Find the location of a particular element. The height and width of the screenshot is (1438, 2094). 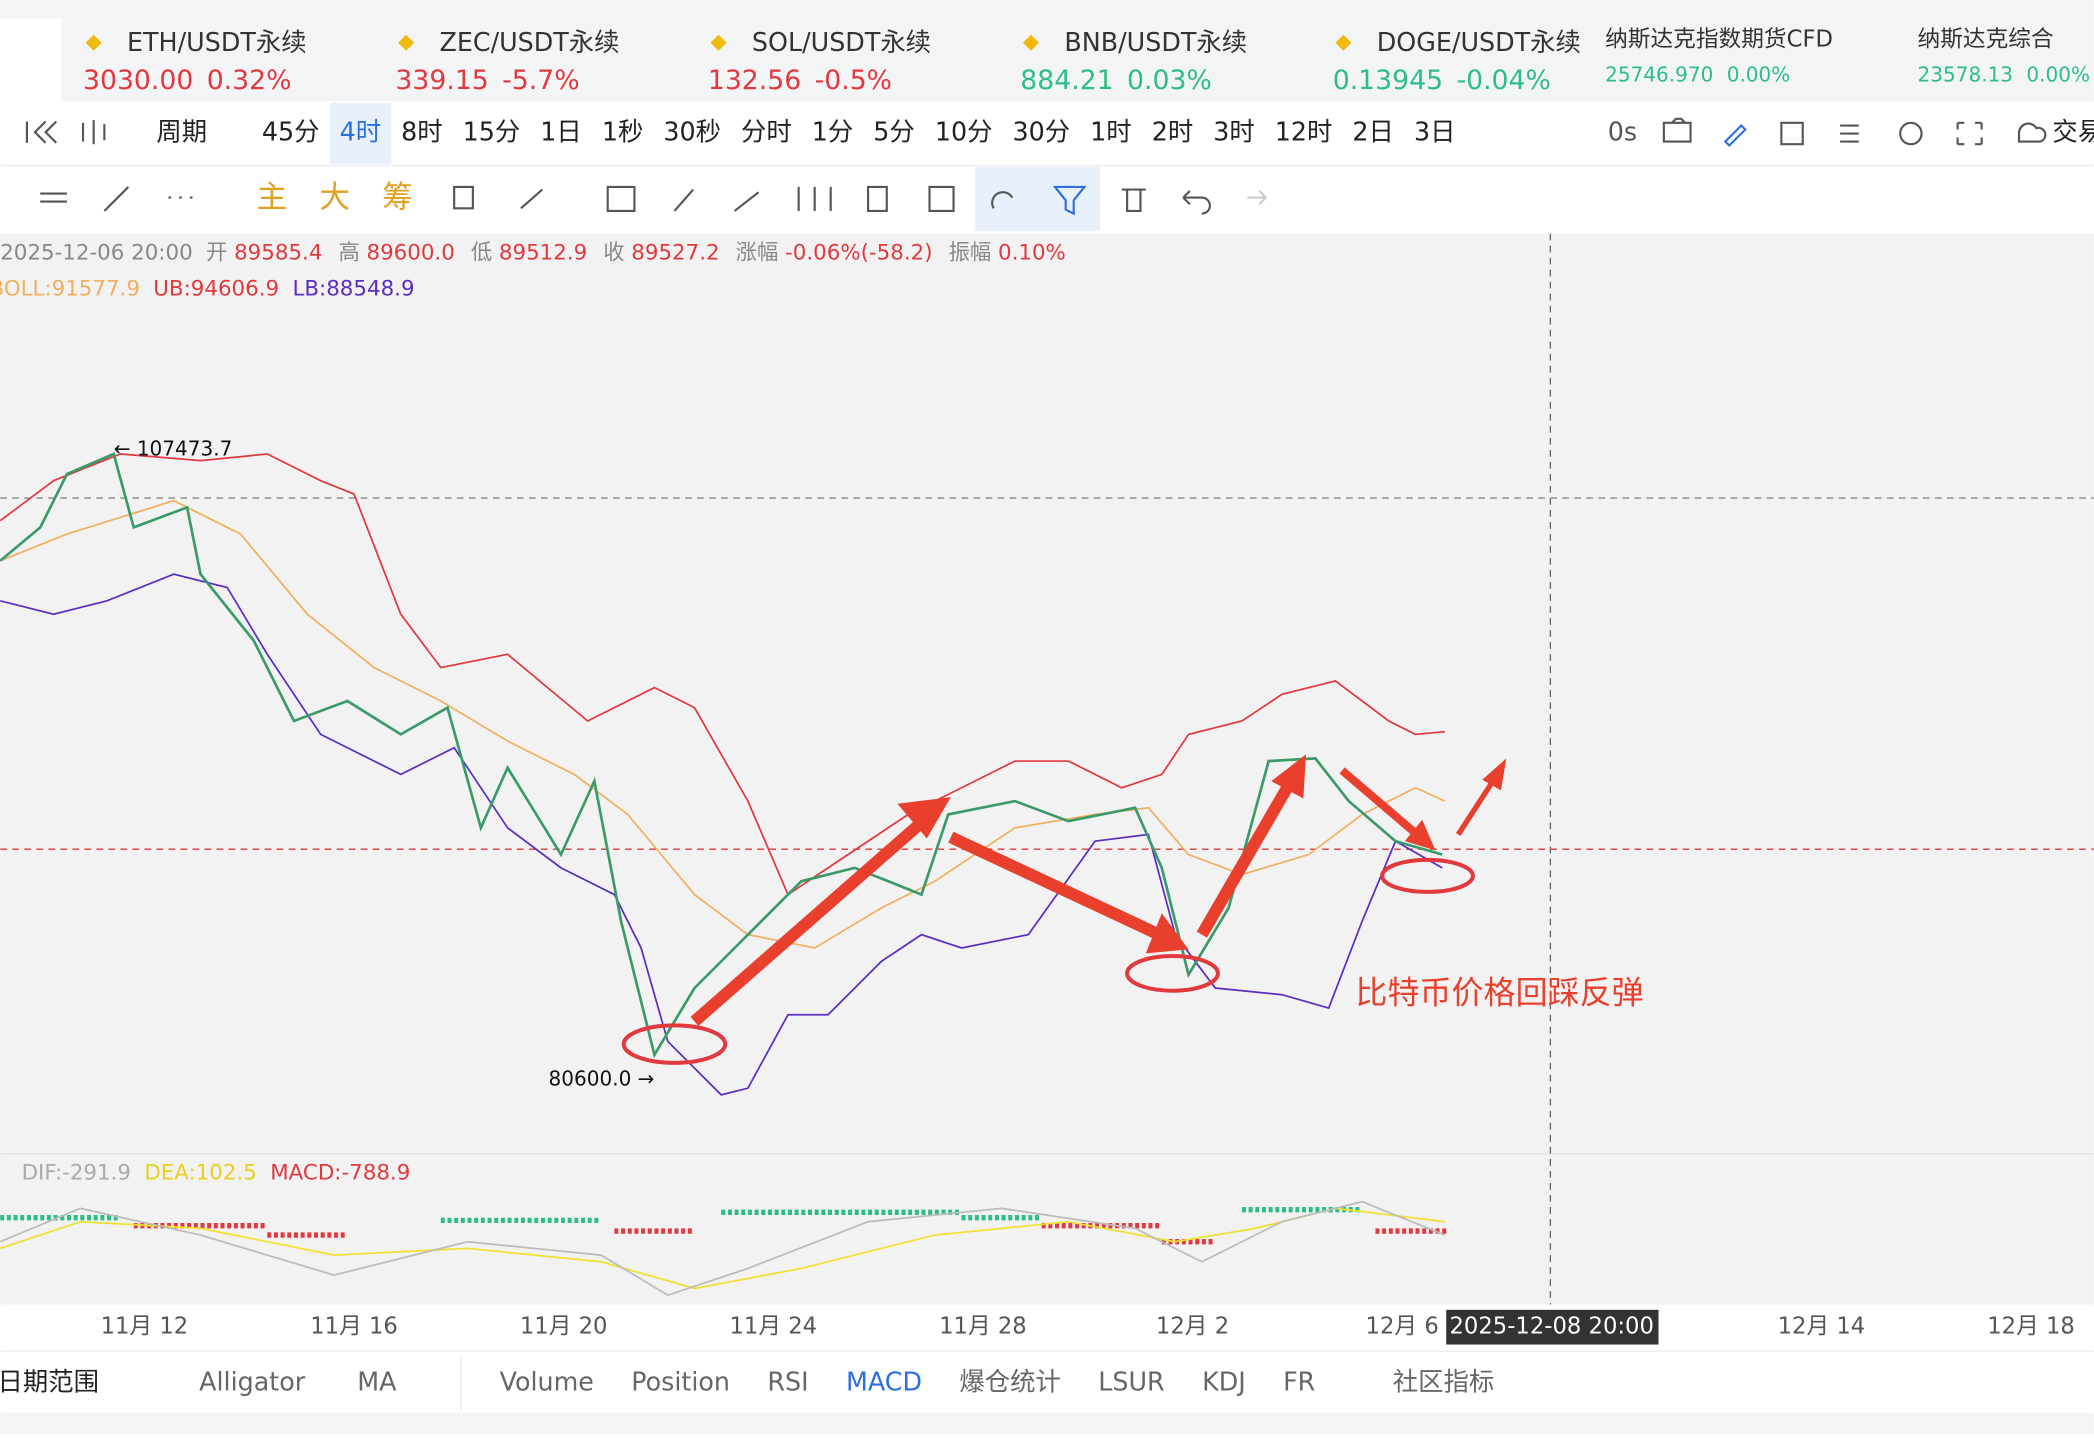

x-tick-label: 2025-12-08 20:00 is located at coordinates (1551, 1327).